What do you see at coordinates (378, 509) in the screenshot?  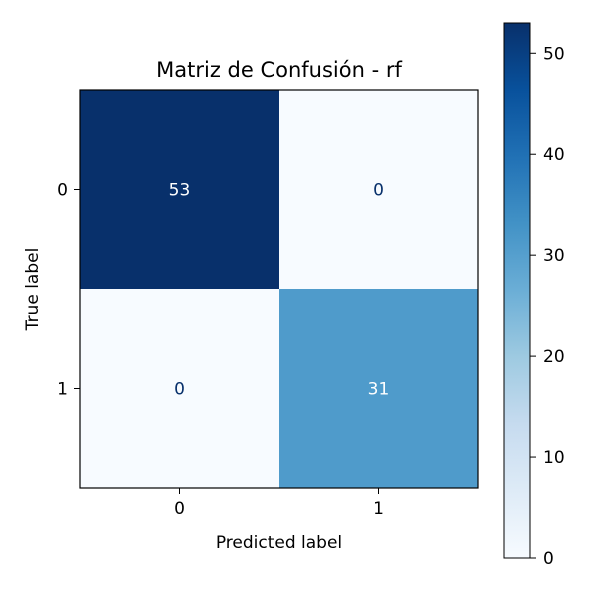 I see `x-tick-label: 1` at bounding box center [378, 509].